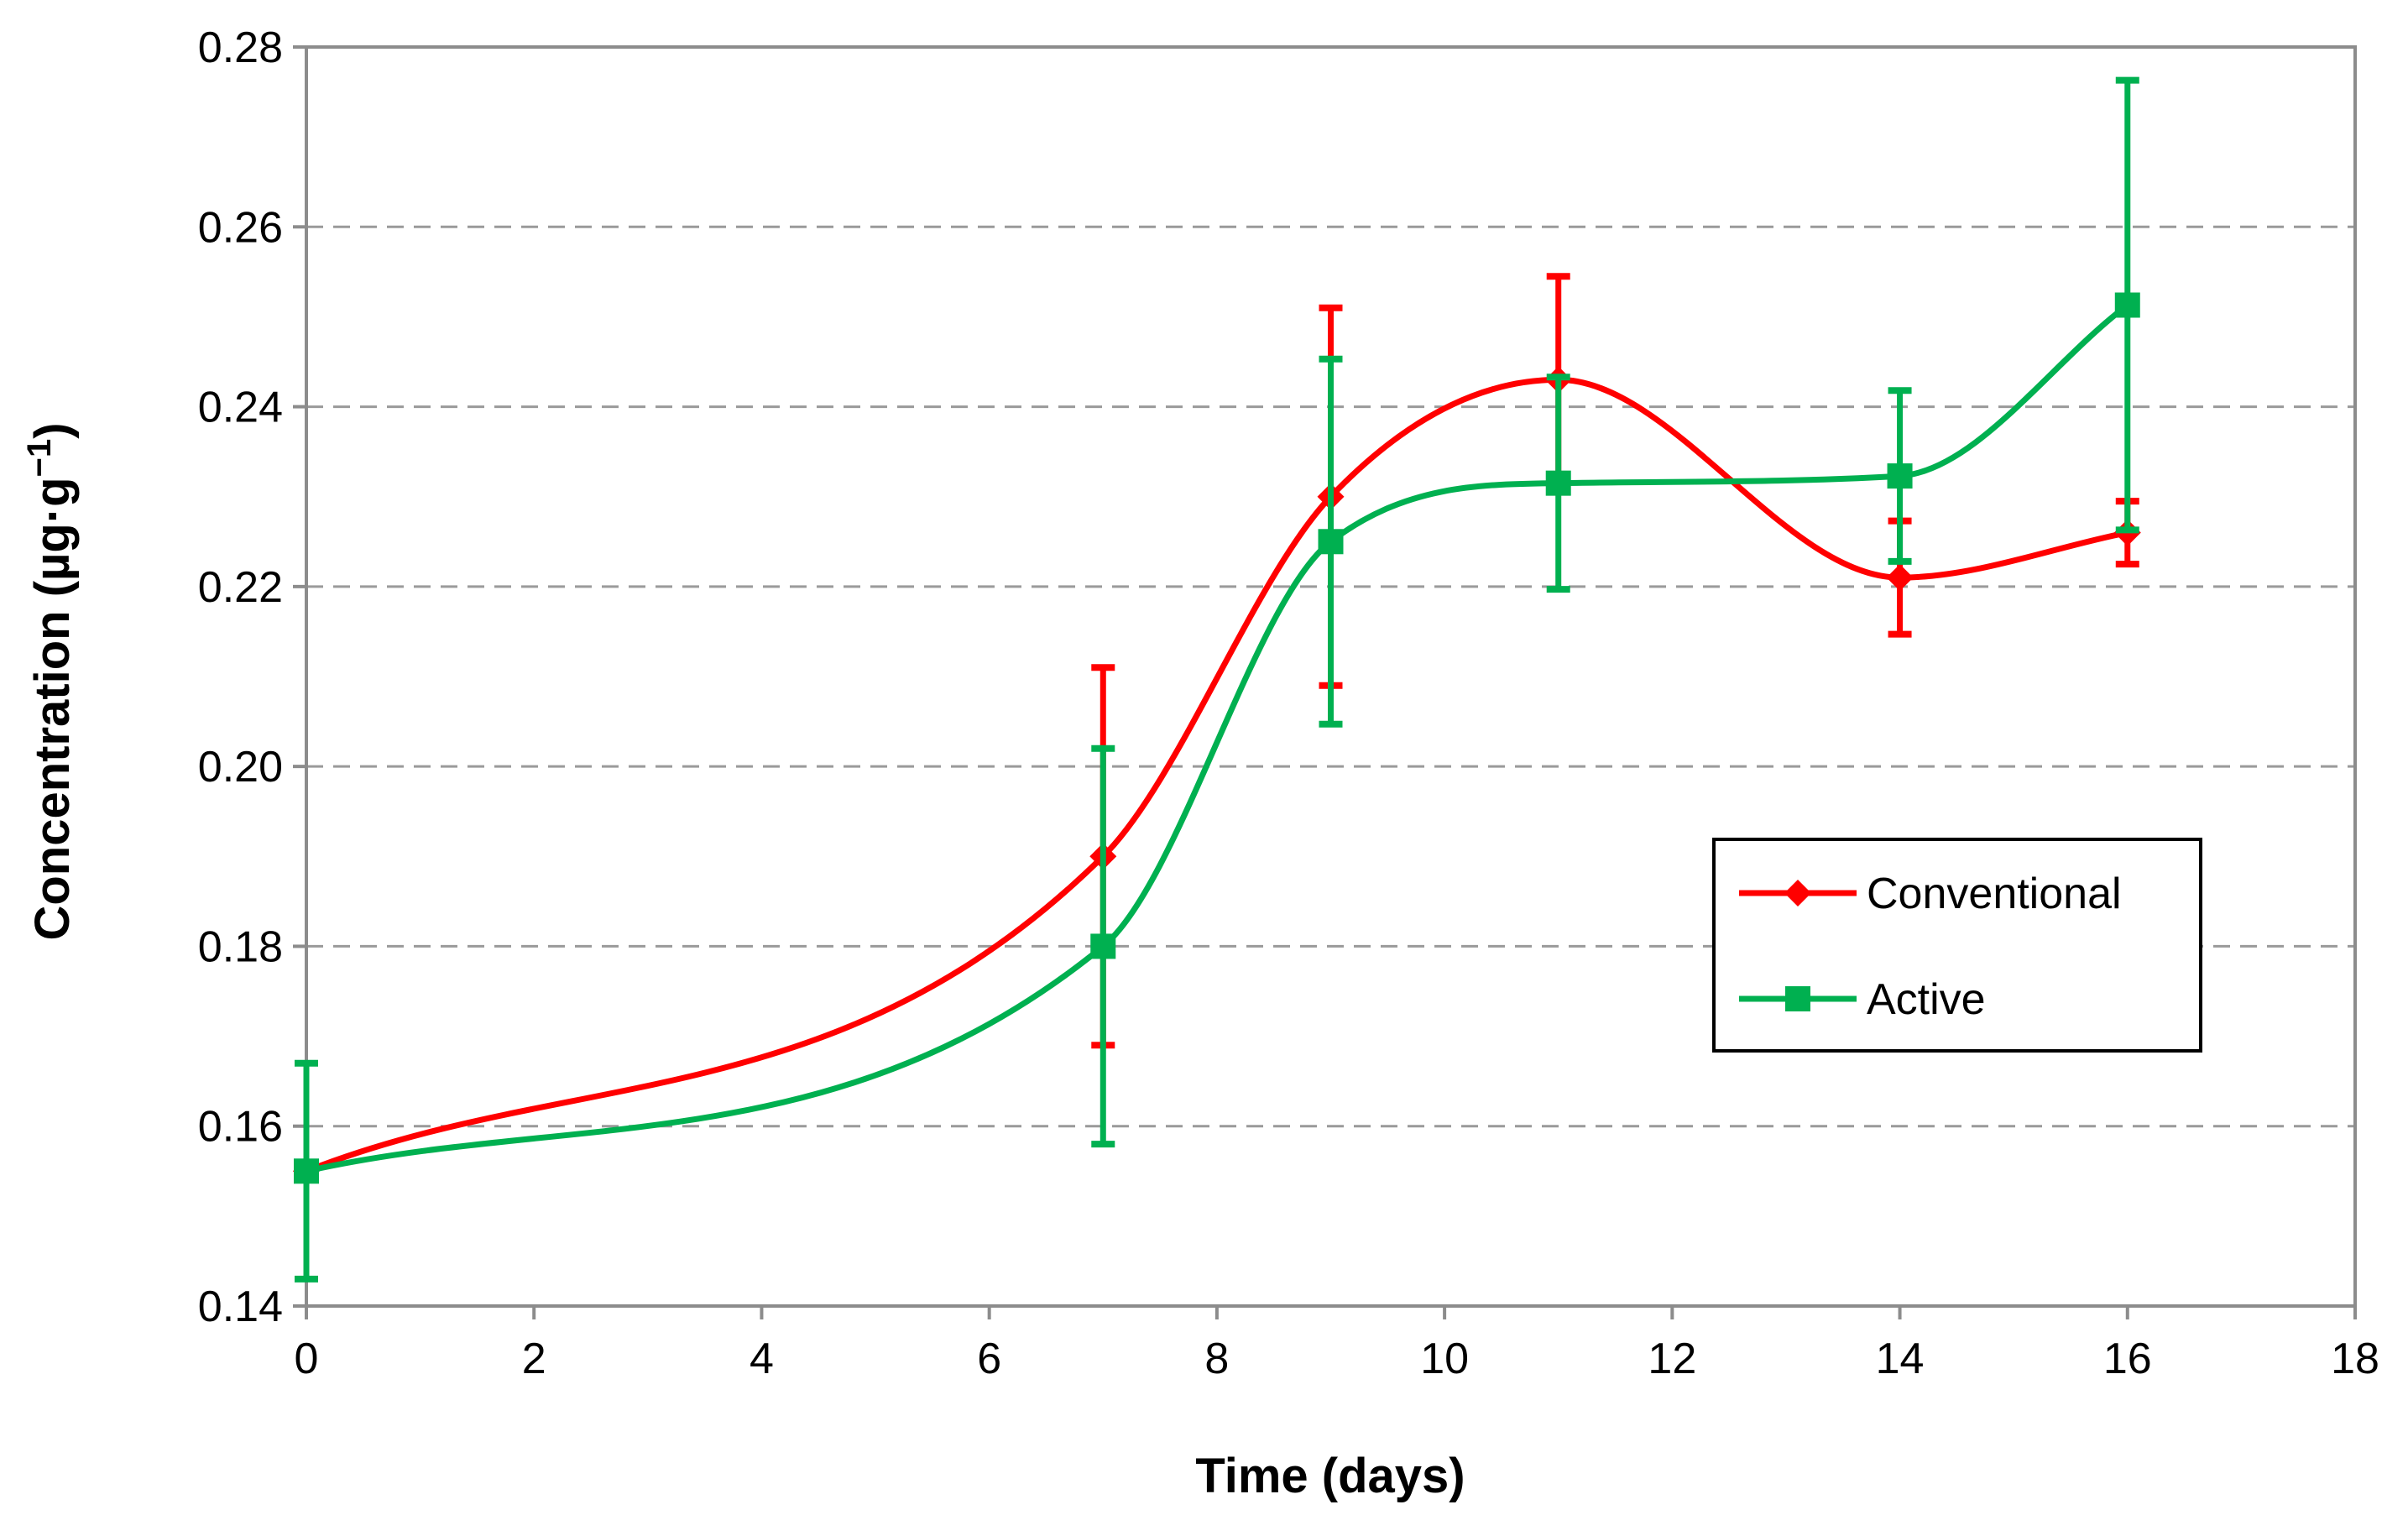  What do you see at coordinates (240, 227) in the screenshot?
I see `y-tick-label: 0.26` at bounding box center [240, 227].